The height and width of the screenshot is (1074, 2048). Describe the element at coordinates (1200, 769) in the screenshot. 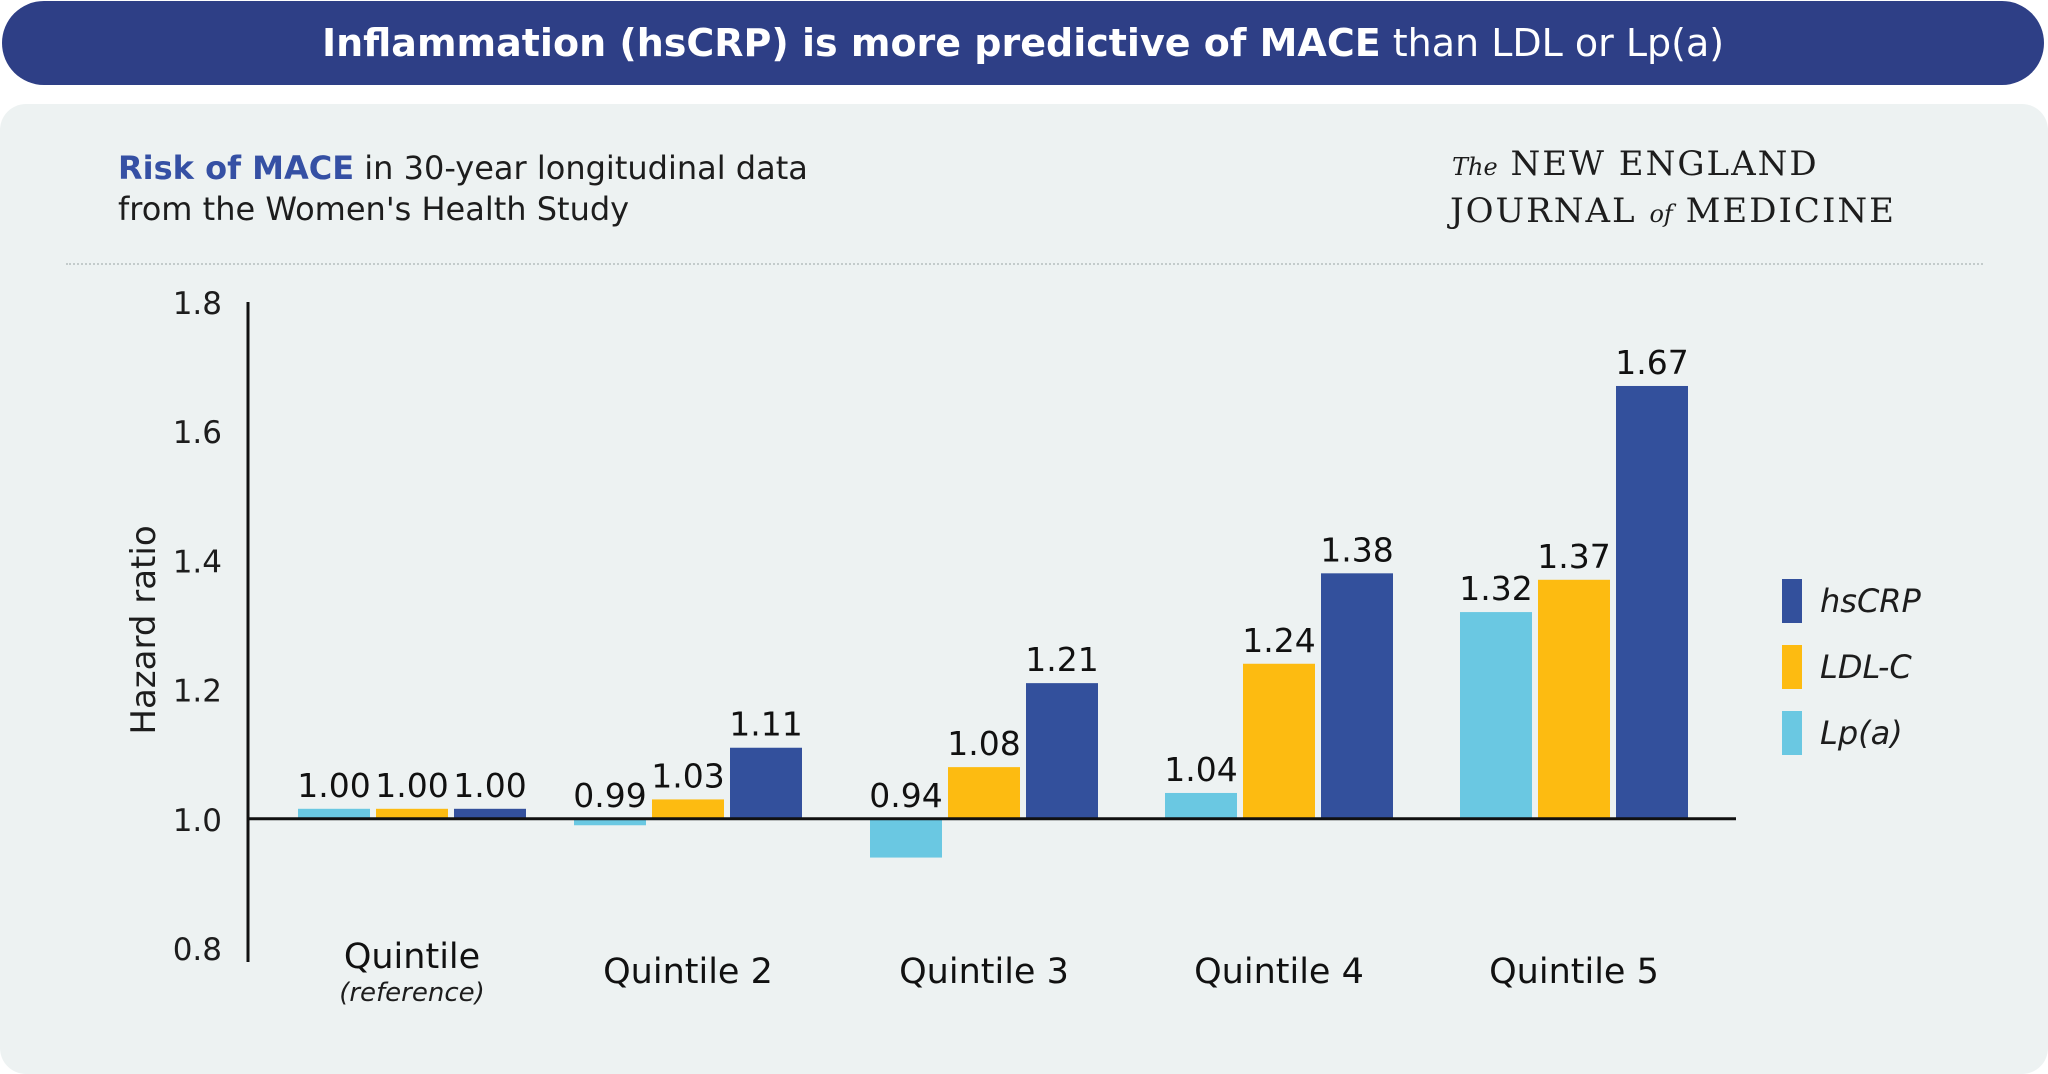

I see `data-label: 1.04` at that location.